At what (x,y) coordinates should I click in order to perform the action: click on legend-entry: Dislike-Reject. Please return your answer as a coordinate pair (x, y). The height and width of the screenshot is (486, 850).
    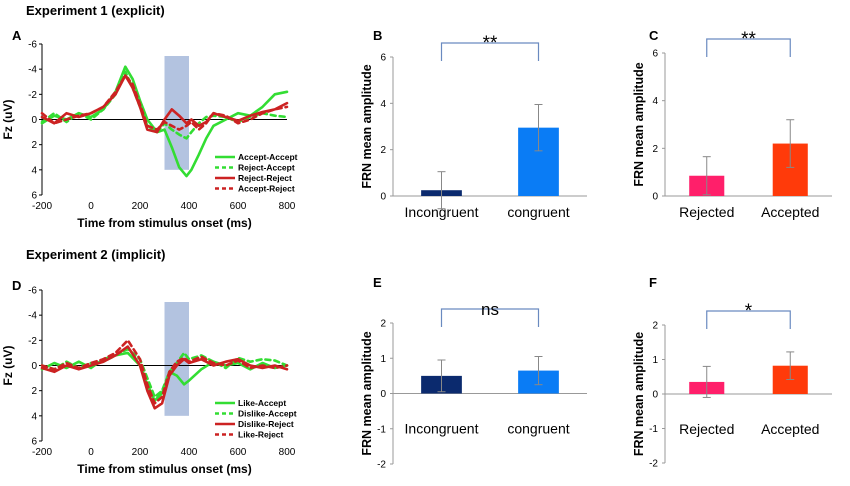
    Looking at the image, I should click on (266, 424).